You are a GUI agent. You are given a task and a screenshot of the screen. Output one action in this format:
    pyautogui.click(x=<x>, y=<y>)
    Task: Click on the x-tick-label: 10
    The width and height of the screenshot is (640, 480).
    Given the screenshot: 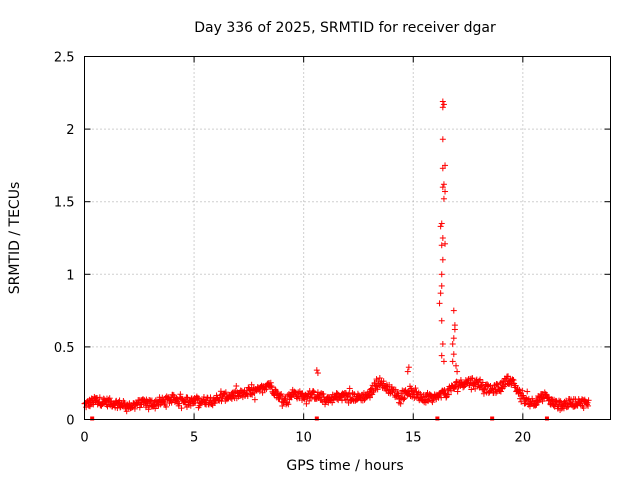 What is the action you would take?
    pyautogui.click(x=303, y=438)
    